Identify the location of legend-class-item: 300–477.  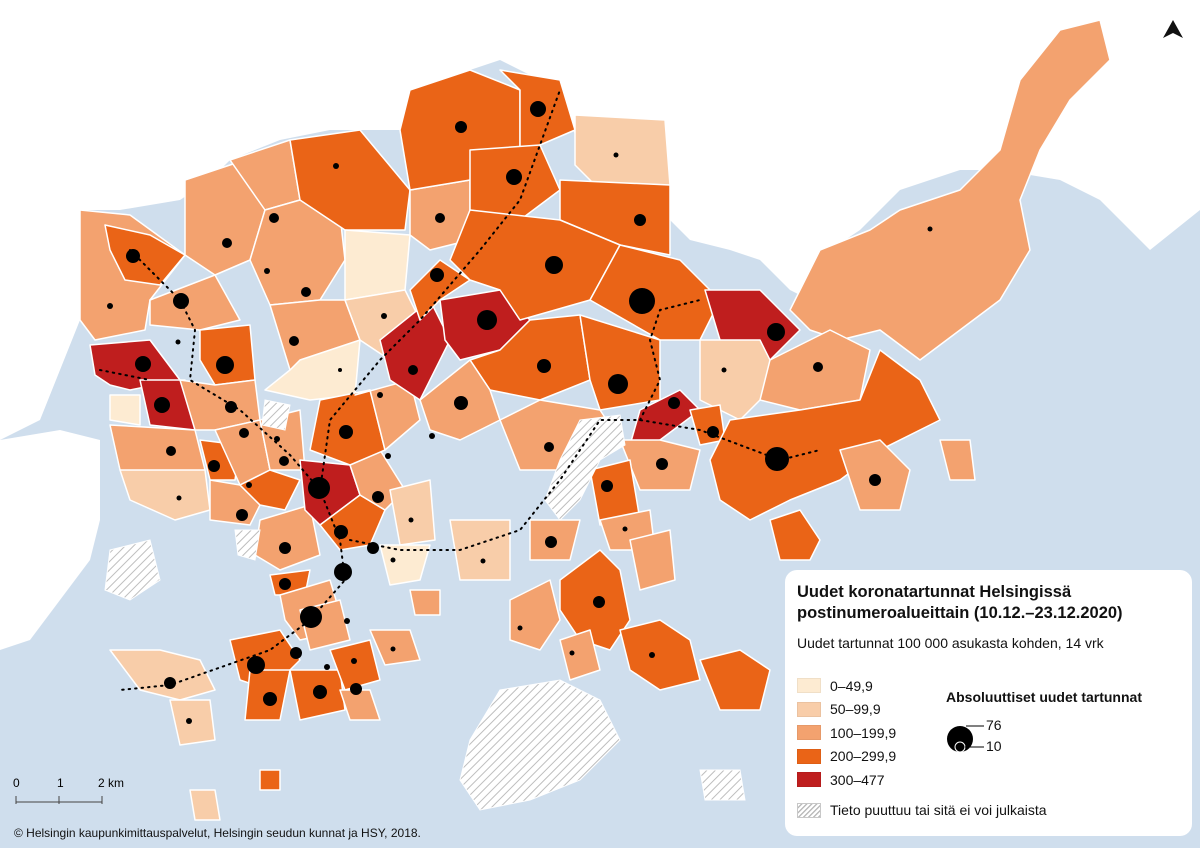
(846, 780).